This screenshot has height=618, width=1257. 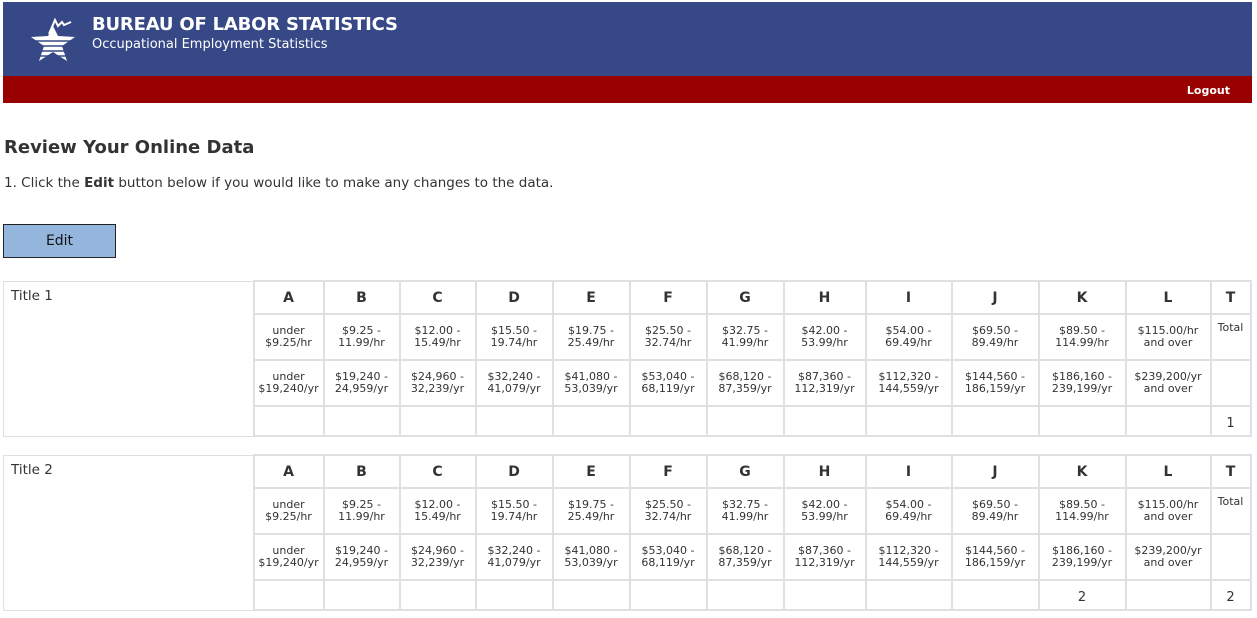 I want to click on yearly-range-b: $19,240 -24,959/yr, so click(x=361, y=383).